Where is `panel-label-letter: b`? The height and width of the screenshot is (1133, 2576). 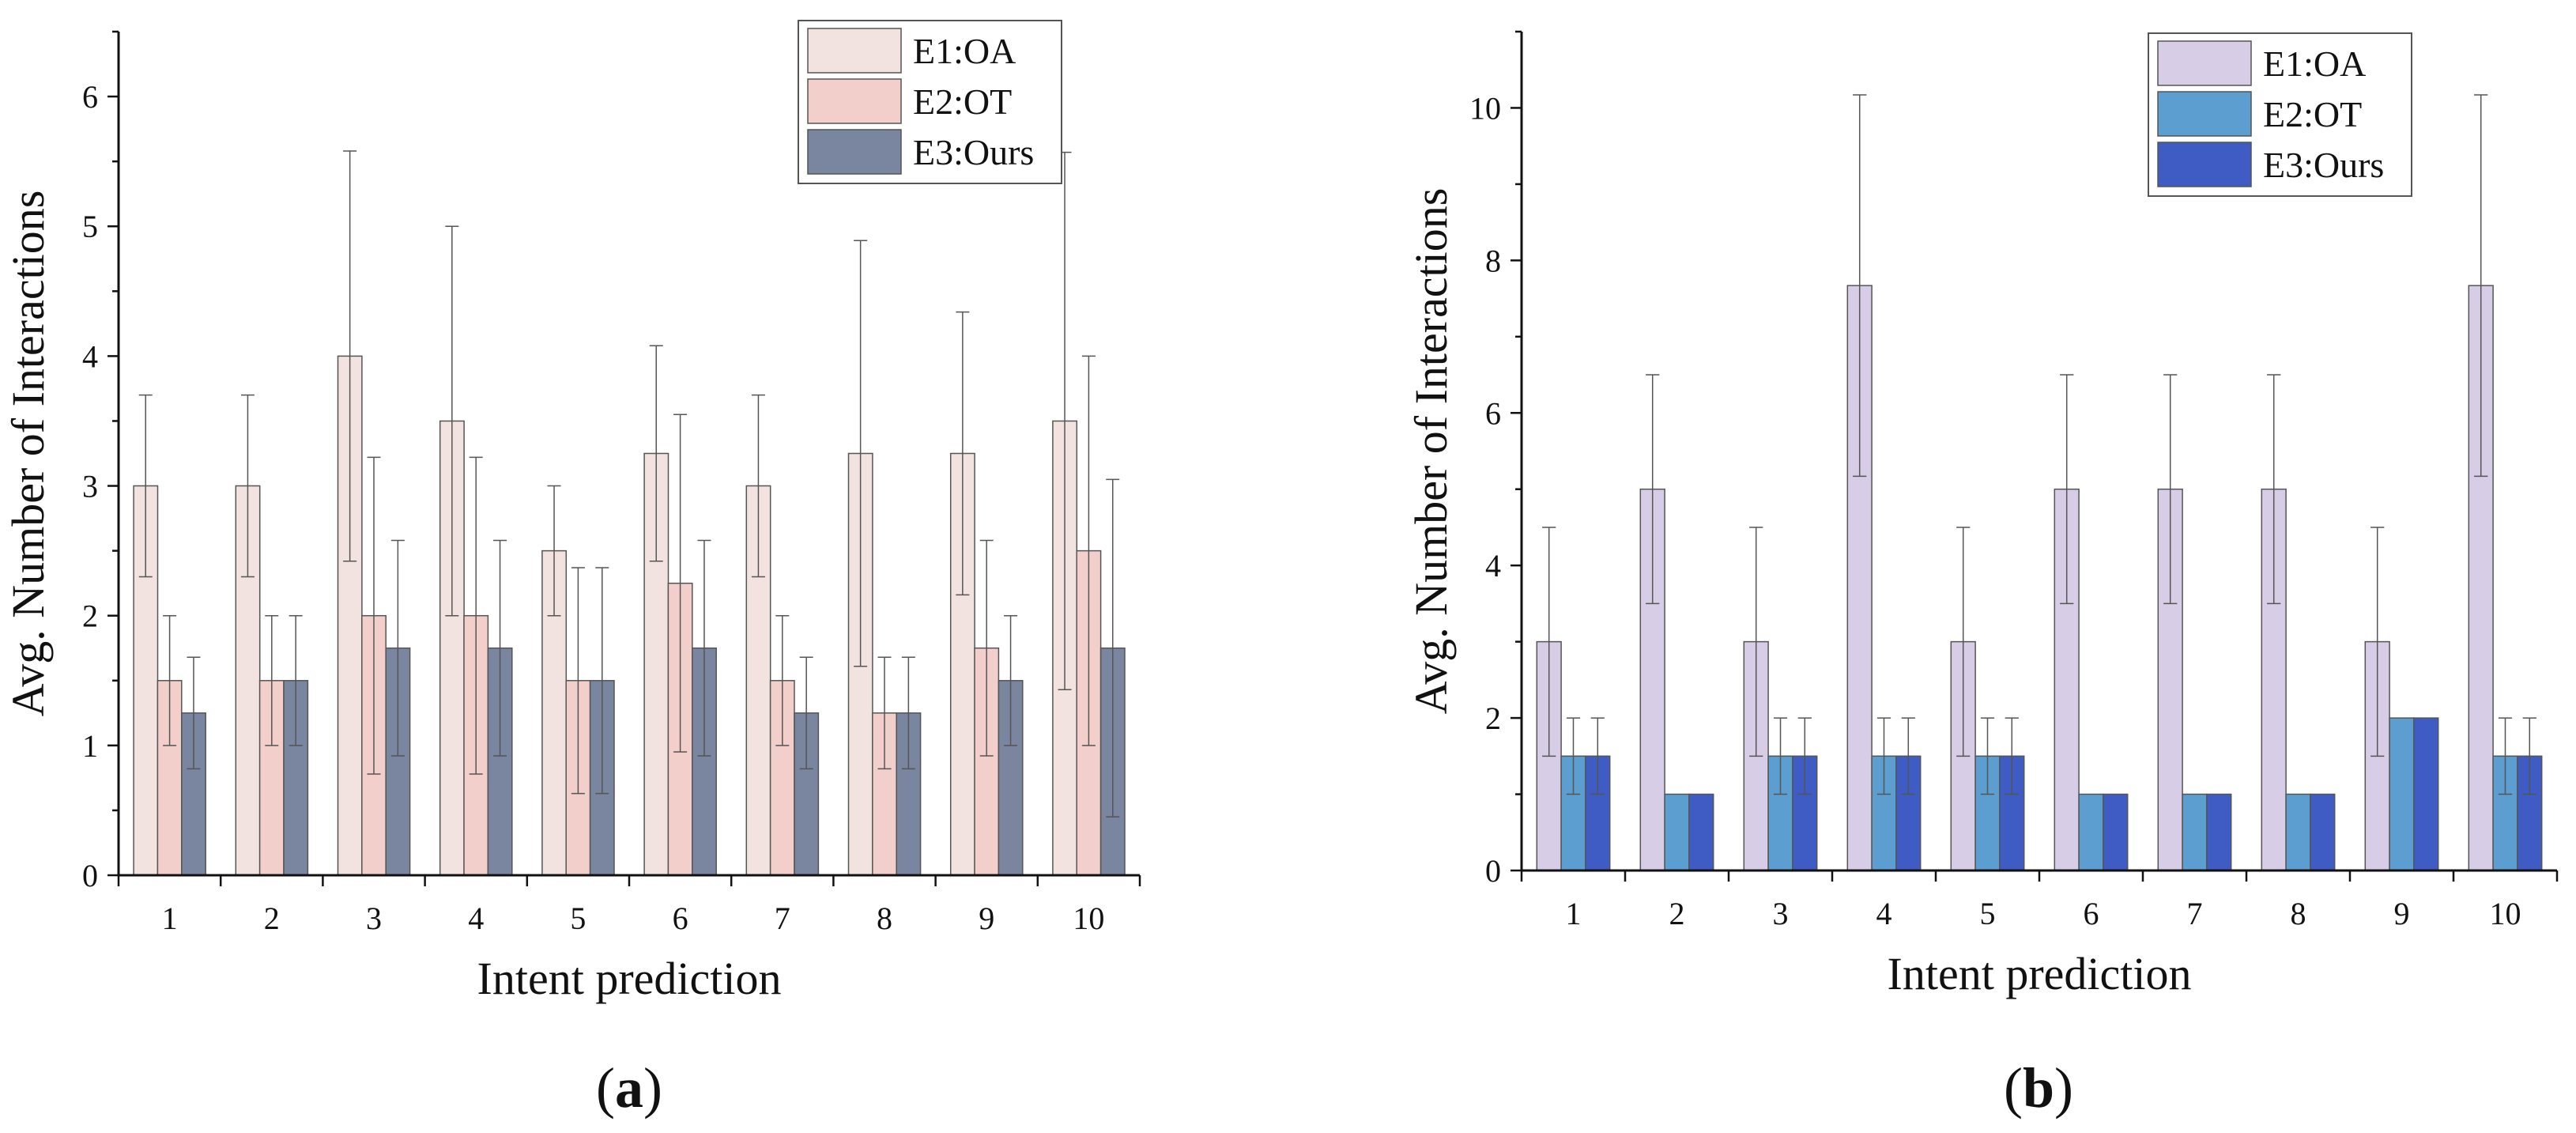
panel-label-letter: b is located at coordinates (2038, 1088).